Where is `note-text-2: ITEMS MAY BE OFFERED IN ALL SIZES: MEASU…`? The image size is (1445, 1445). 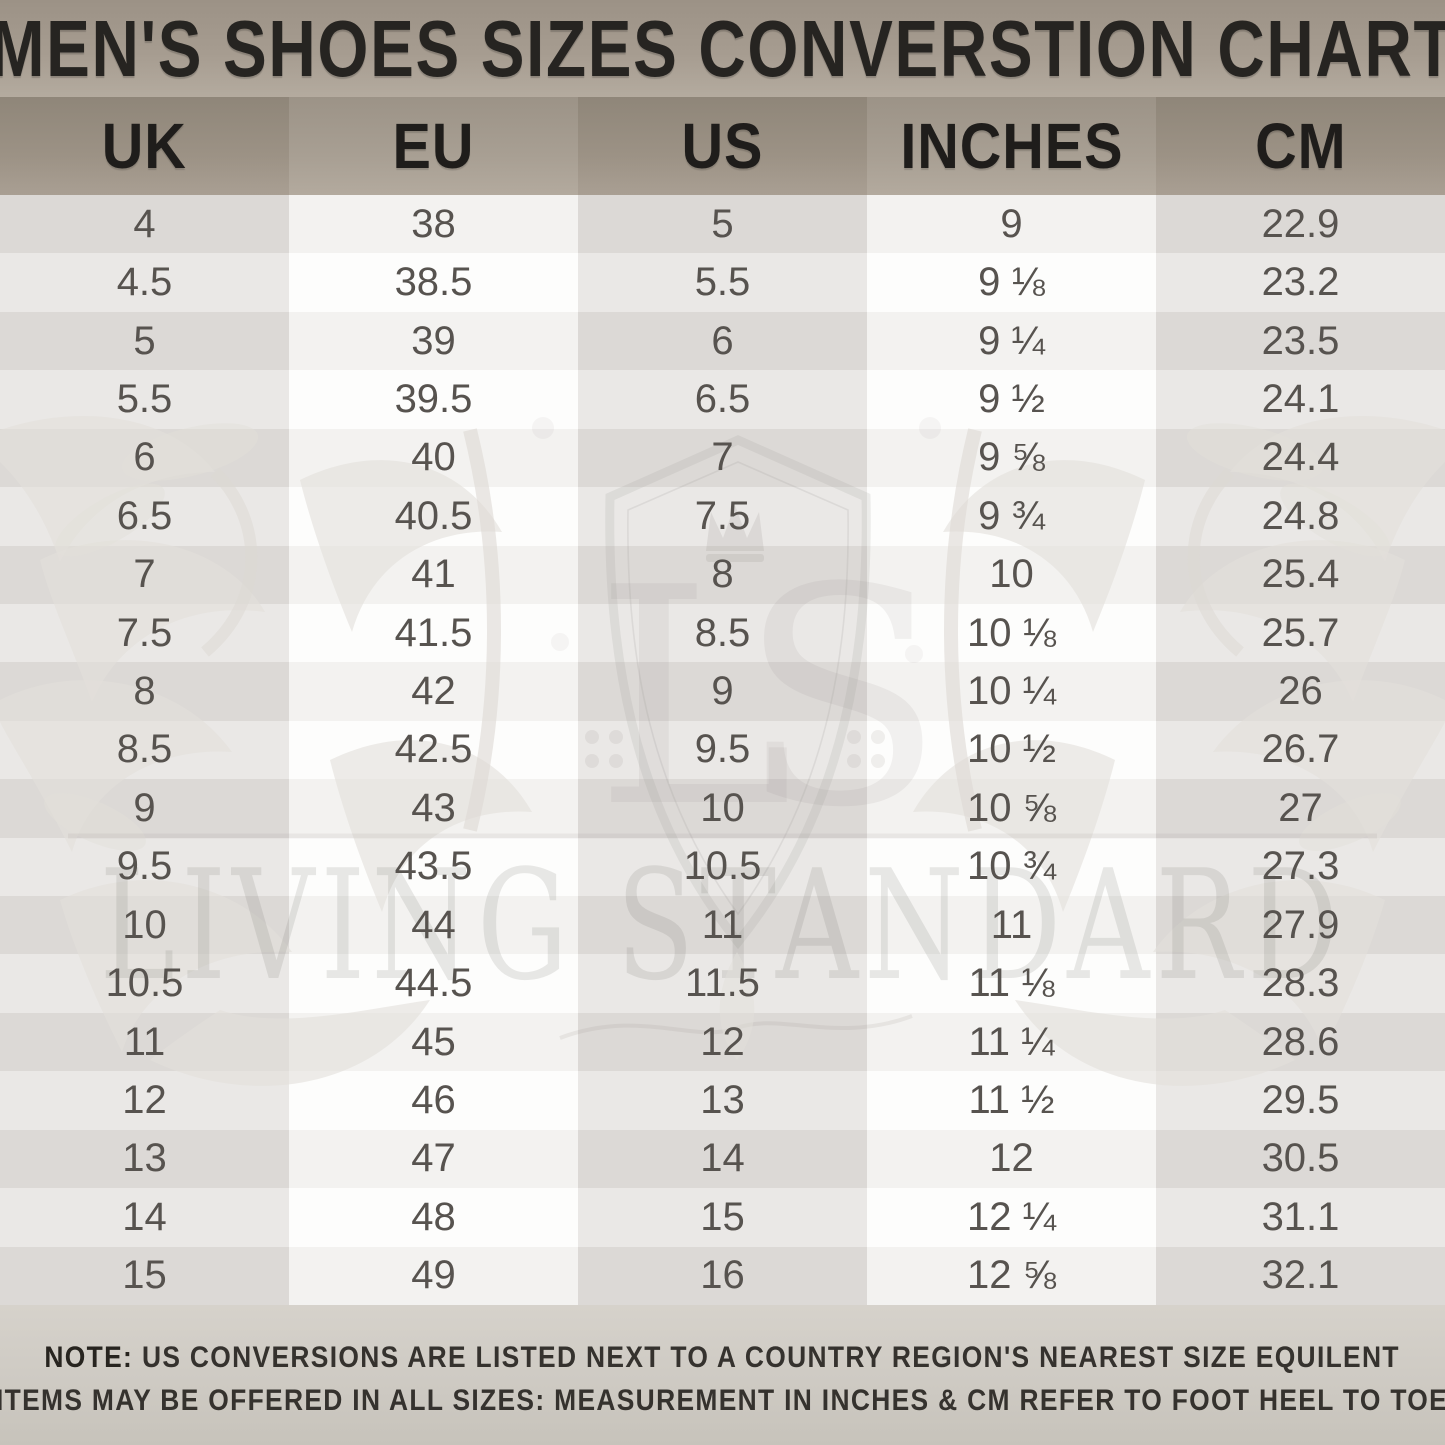
note-text-2: ITEMS MAY BE OFFERED IN ALL SIZES: MEASU… is located at coordinates (722, 1400).